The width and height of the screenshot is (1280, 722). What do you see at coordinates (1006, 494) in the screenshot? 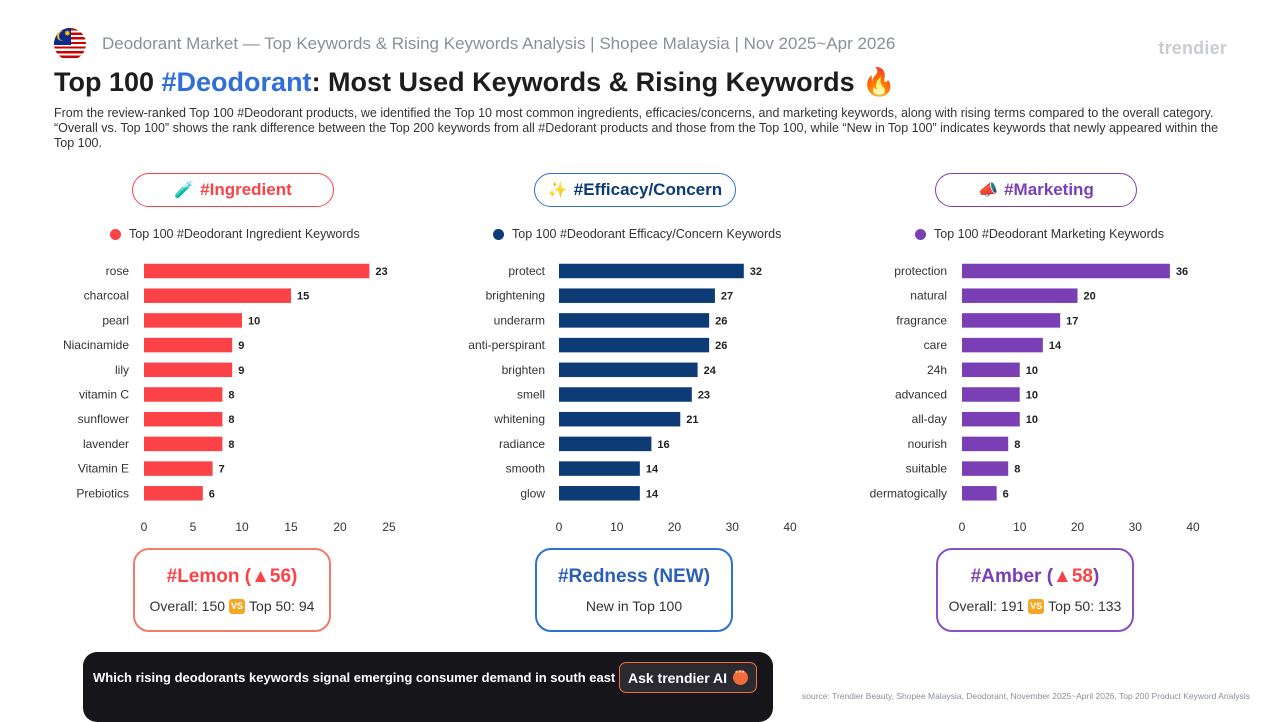
I see `data-label: 6` at bounding box center [1006, 494].